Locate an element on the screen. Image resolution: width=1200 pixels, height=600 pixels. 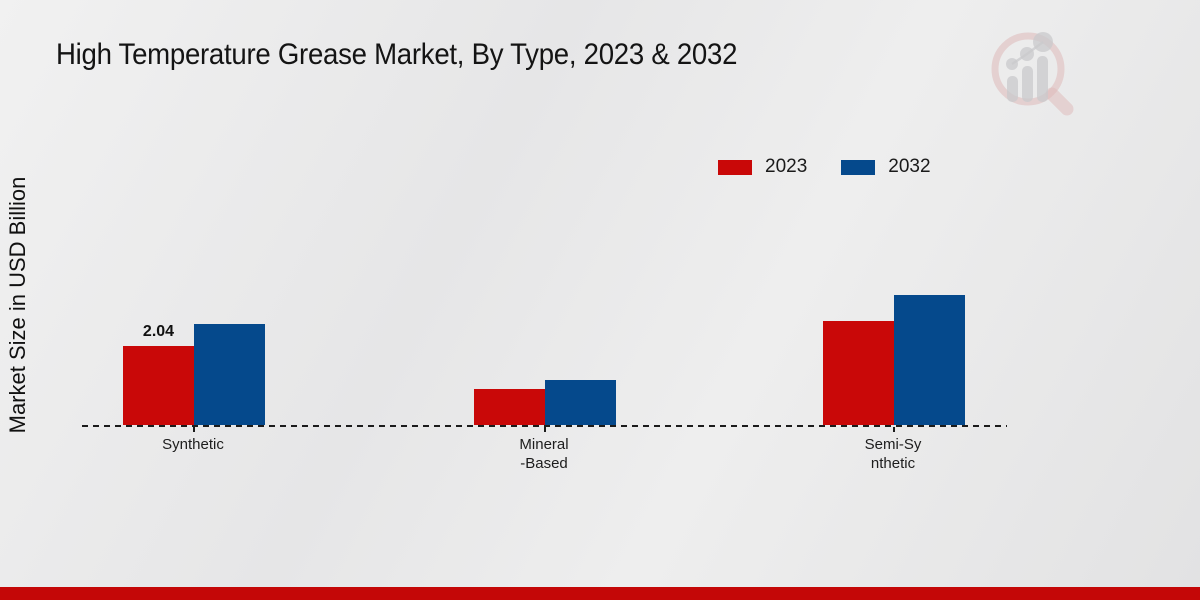
y-axis-label: Market Size in USD Billion is located at coordinates (17, 305).